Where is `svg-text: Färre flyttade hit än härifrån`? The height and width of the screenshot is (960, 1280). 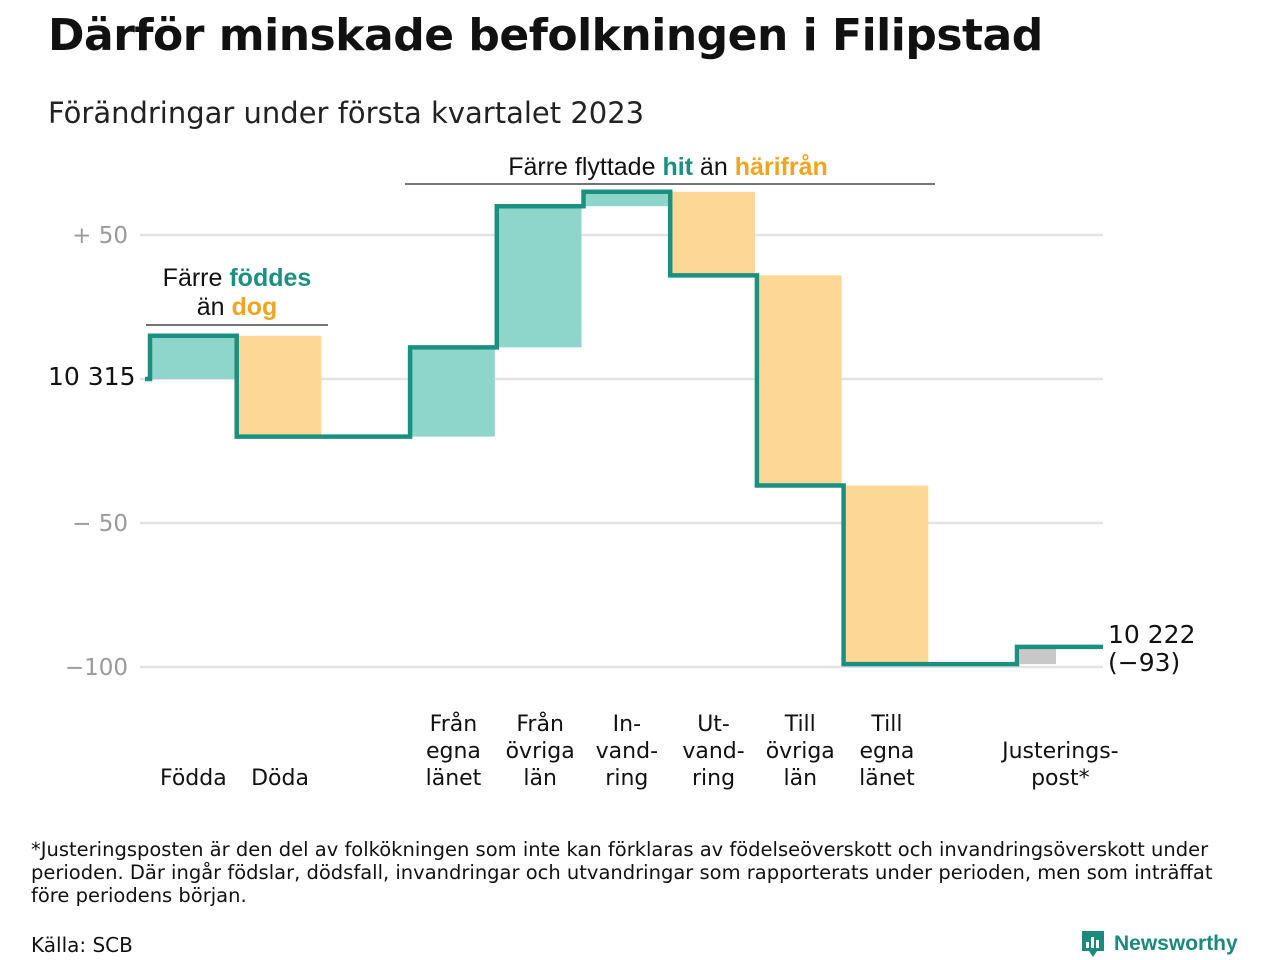
svg-text: Färre flyttade hit än härifrån is located at coordinates (668, 167).